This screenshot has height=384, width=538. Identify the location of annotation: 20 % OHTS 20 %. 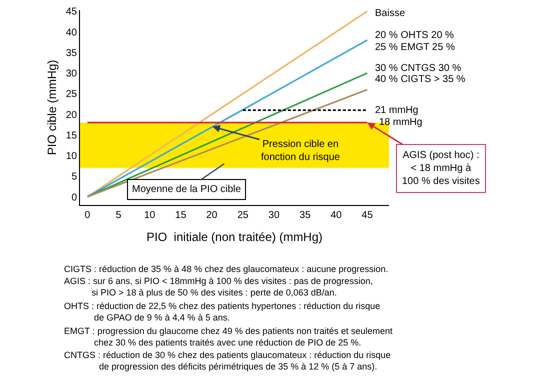
(414, 35).